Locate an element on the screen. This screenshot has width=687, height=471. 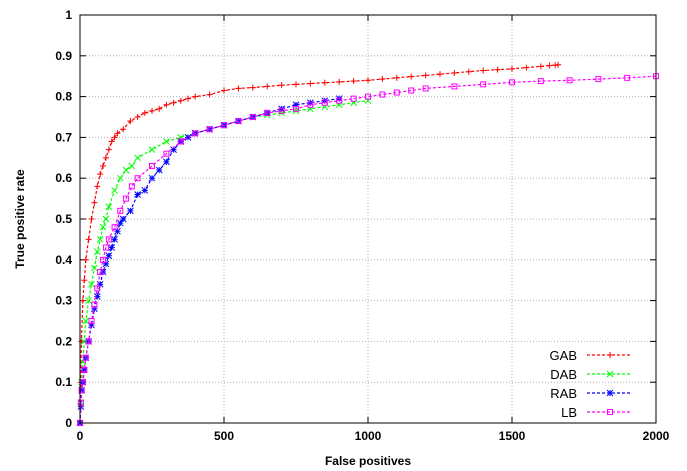
legend-entry-gab: GAB is located at coordinates (591, 355).